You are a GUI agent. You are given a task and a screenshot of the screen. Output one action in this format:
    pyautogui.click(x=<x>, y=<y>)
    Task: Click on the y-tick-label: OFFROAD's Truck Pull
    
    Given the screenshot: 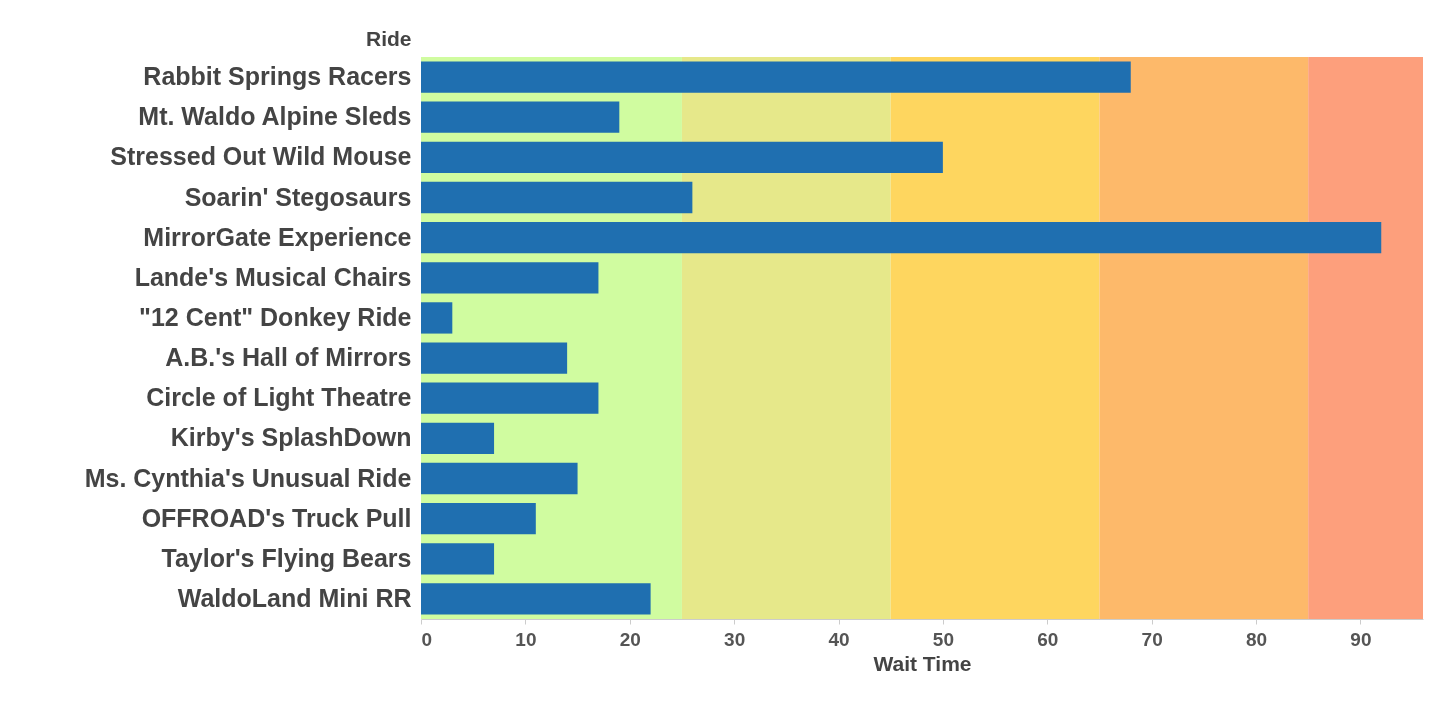 What is the action you would take?
    pyautogui.click(x=276, y=517)
    